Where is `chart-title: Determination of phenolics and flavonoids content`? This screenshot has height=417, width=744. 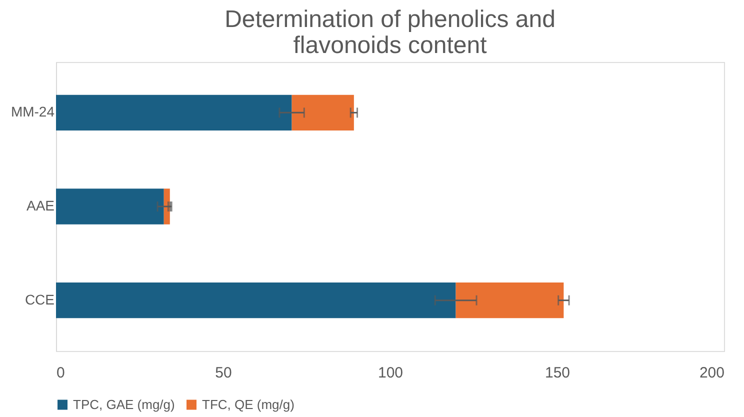 chart-title: Determination of phenolics and flavonoids content is located at coordinates (390, 32).